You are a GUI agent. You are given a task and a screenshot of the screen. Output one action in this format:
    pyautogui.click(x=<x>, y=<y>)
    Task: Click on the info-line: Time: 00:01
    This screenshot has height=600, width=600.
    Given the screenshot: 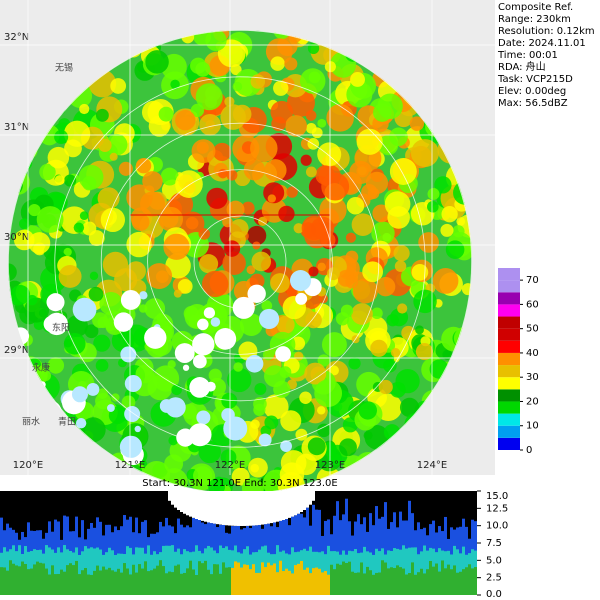 What is the action you would take?
    pyautogui.click(x=527, y=55)
    